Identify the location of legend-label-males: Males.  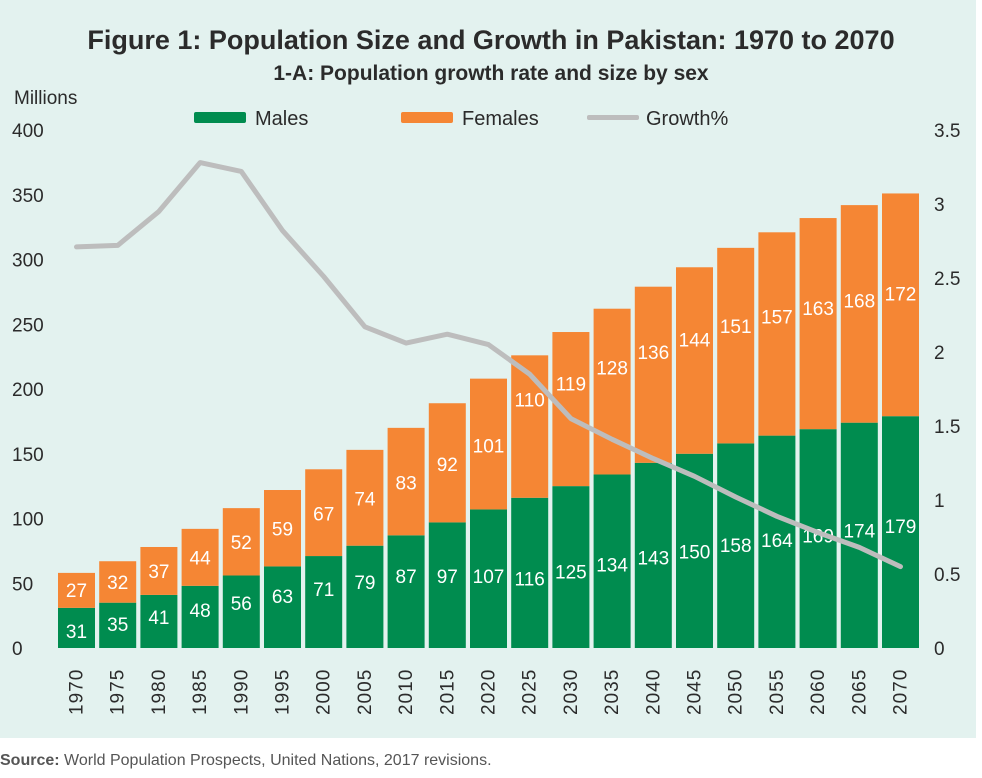
(281, 119).